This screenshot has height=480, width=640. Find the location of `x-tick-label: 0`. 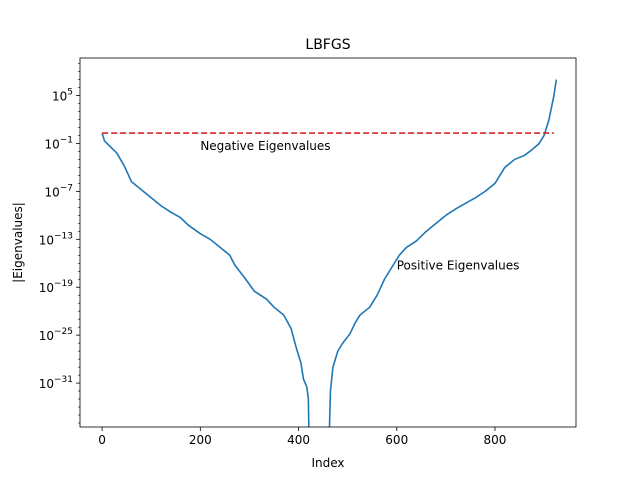

x-tick-label: 0 is located at coordinates (102, 440).